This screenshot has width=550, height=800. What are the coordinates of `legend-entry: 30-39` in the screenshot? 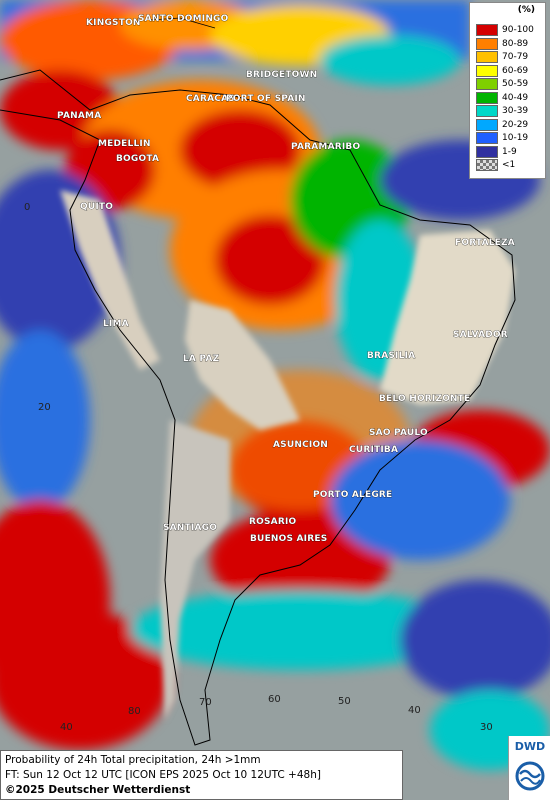 It's located at (510, 111).